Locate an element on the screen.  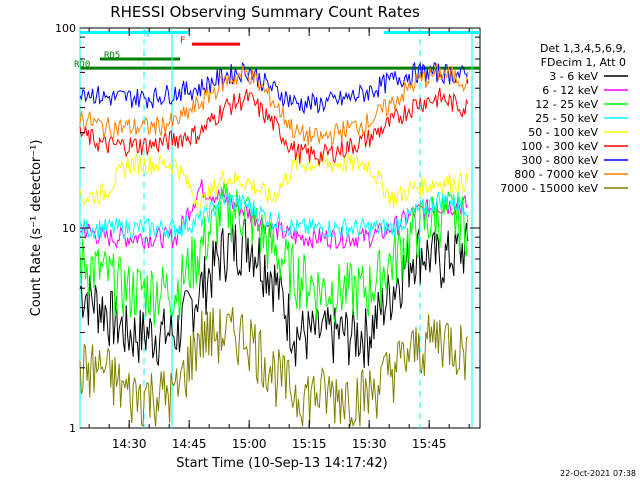
legend-label: 300 - 800 keV is located at coordinates (559, 160).